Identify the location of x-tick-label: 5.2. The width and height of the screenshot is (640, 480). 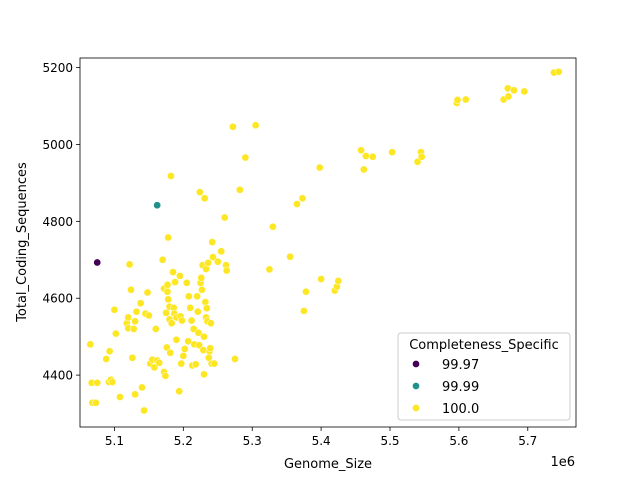
(183, 441).